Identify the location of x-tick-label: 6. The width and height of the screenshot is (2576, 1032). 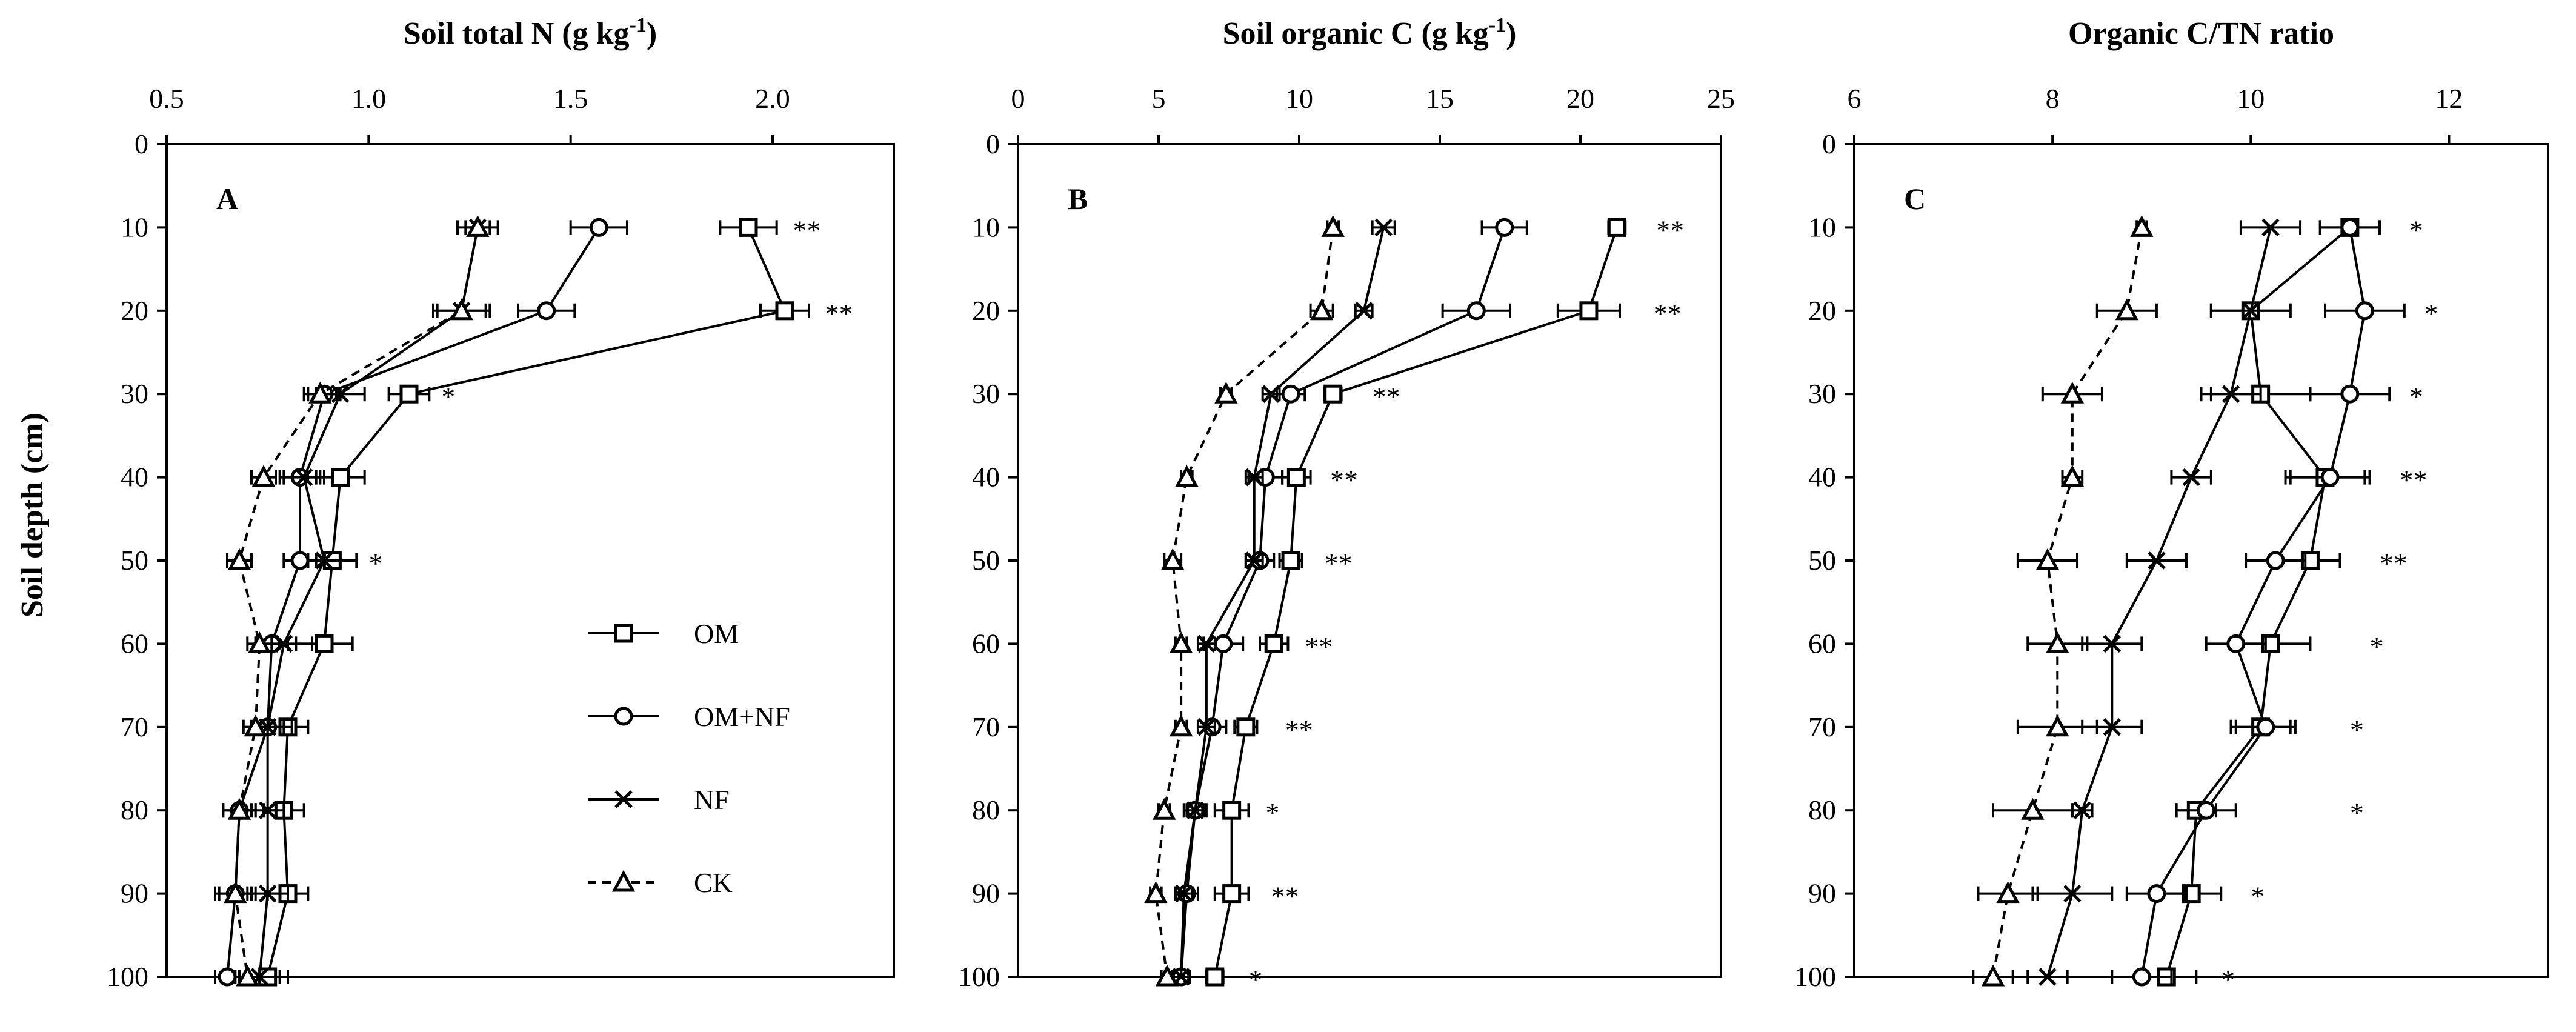
(1855, 98).